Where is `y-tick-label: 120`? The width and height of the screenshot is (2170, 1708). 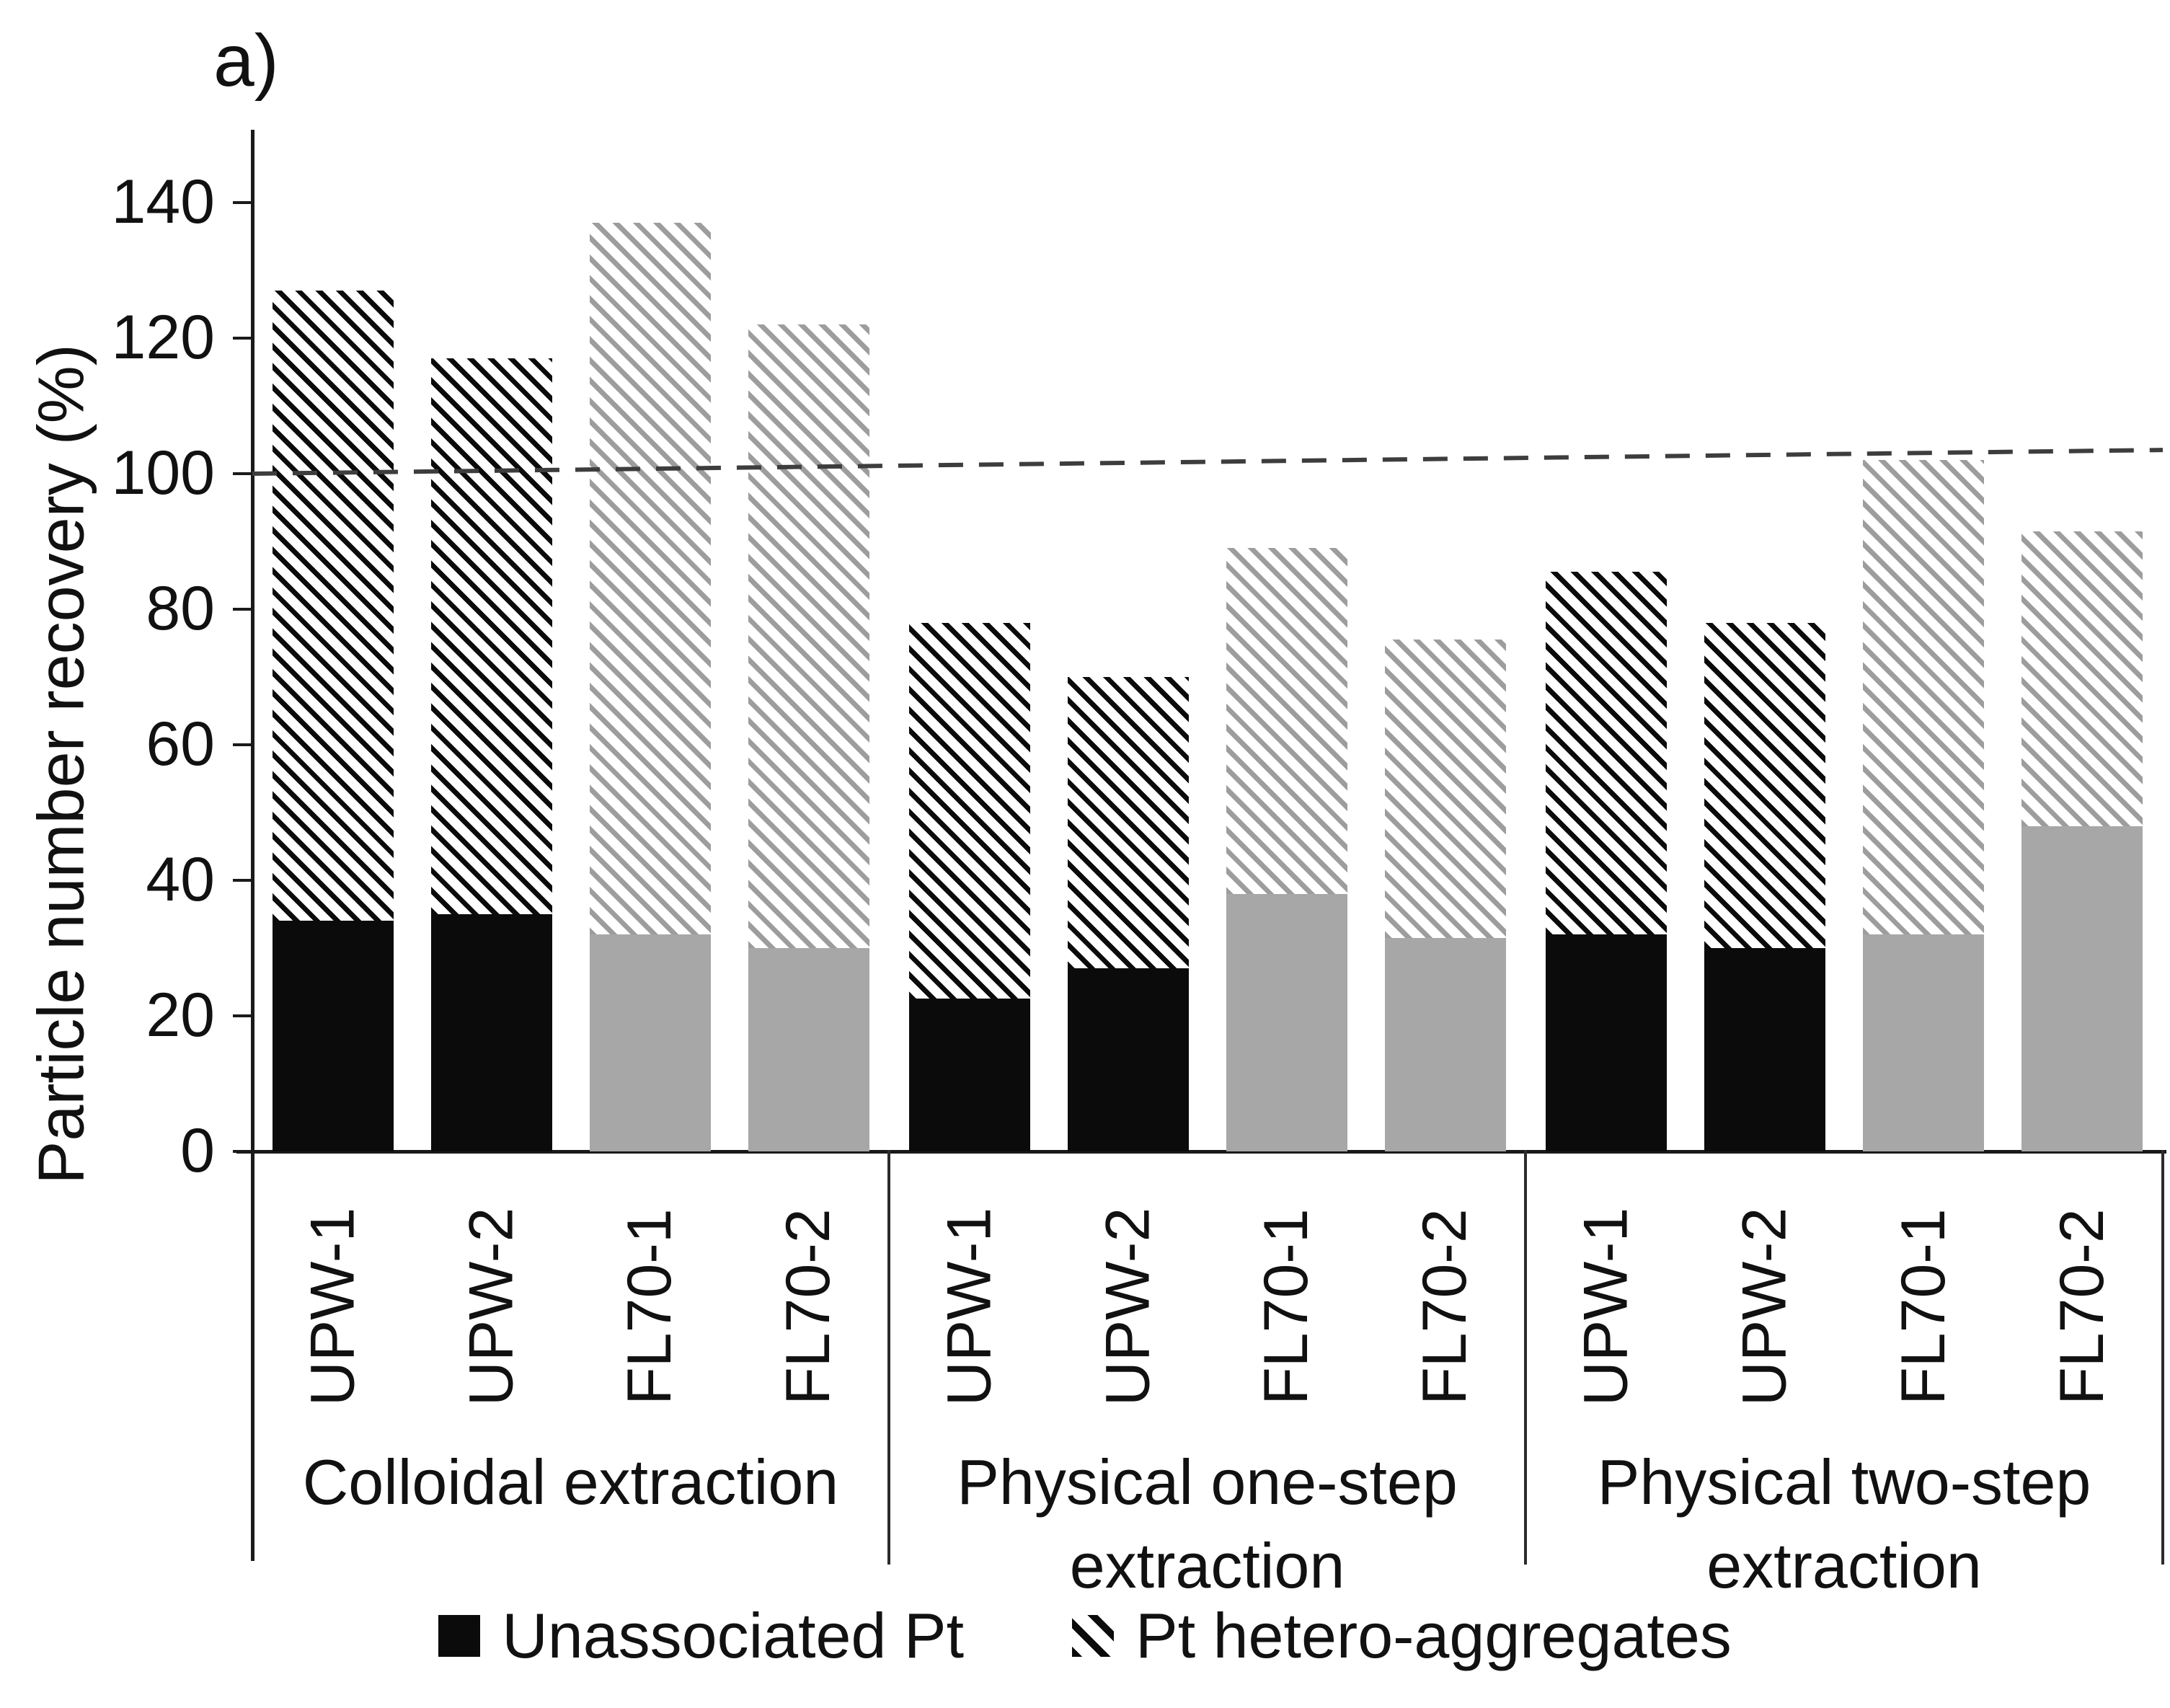 y-tick-label: 120 is located at coordinates (163, 337).